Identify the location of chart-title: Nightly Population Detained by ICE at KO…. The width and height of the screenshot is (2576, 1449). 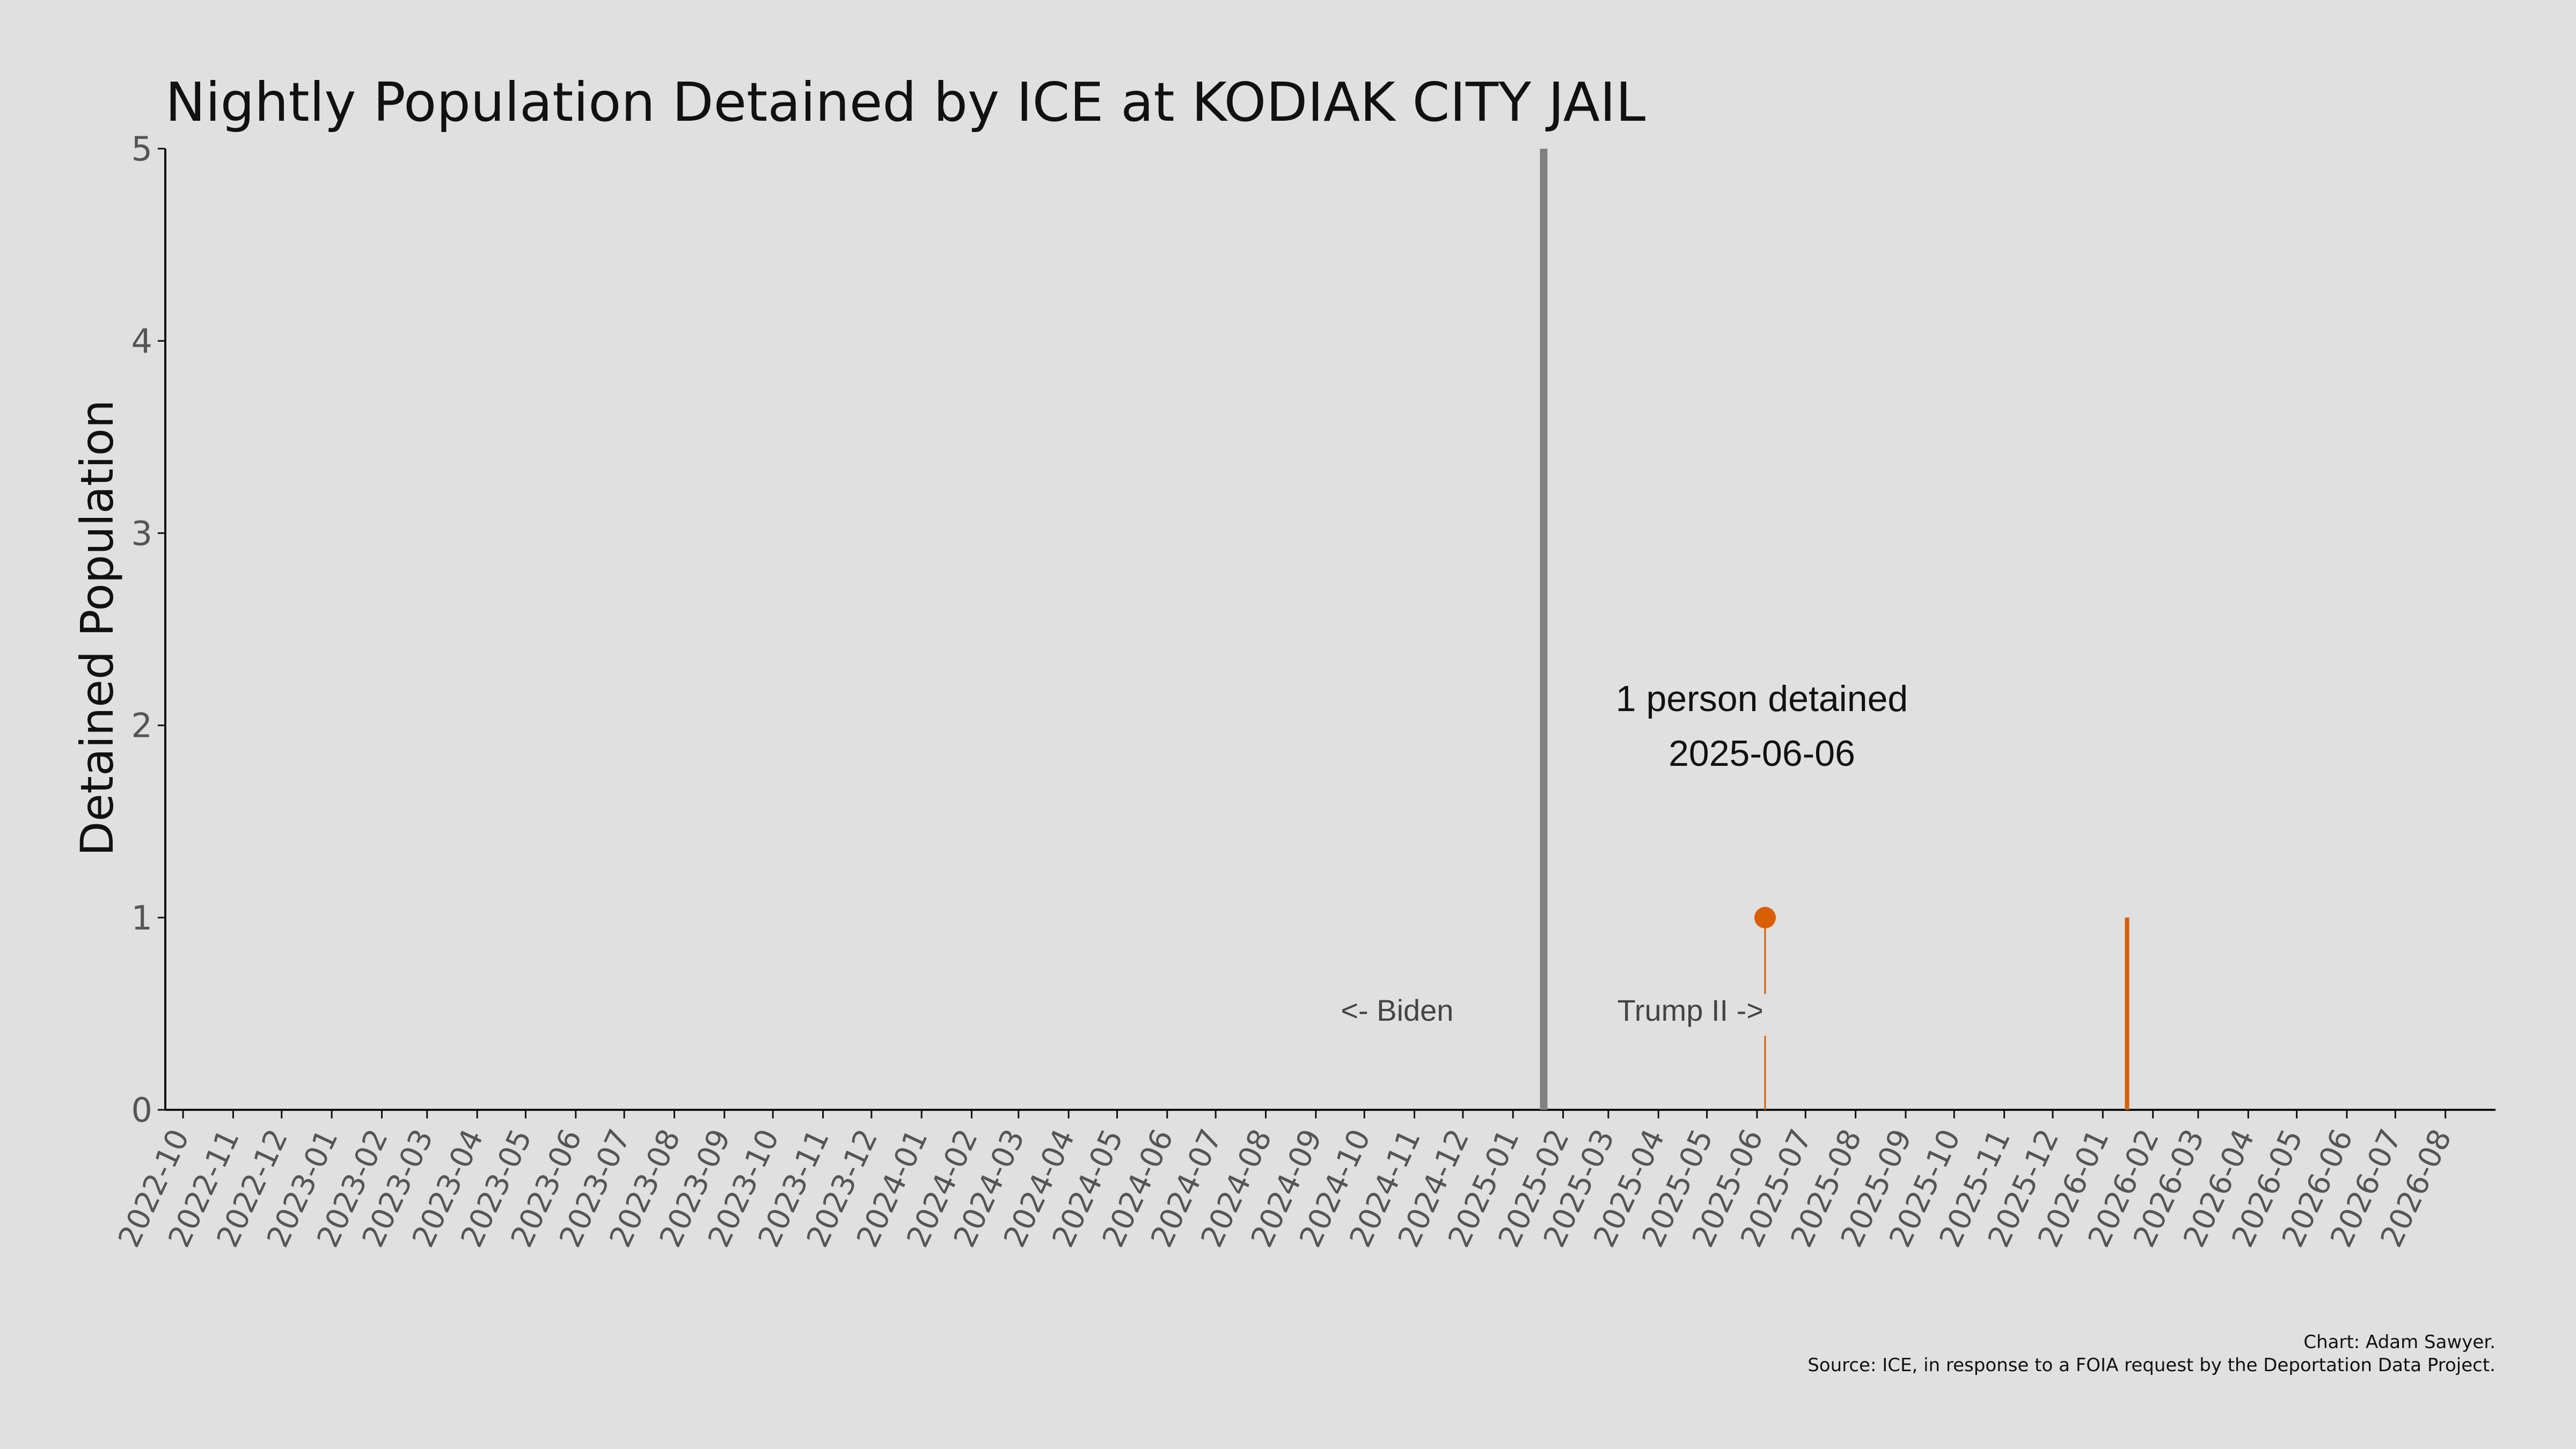
(905, 102).